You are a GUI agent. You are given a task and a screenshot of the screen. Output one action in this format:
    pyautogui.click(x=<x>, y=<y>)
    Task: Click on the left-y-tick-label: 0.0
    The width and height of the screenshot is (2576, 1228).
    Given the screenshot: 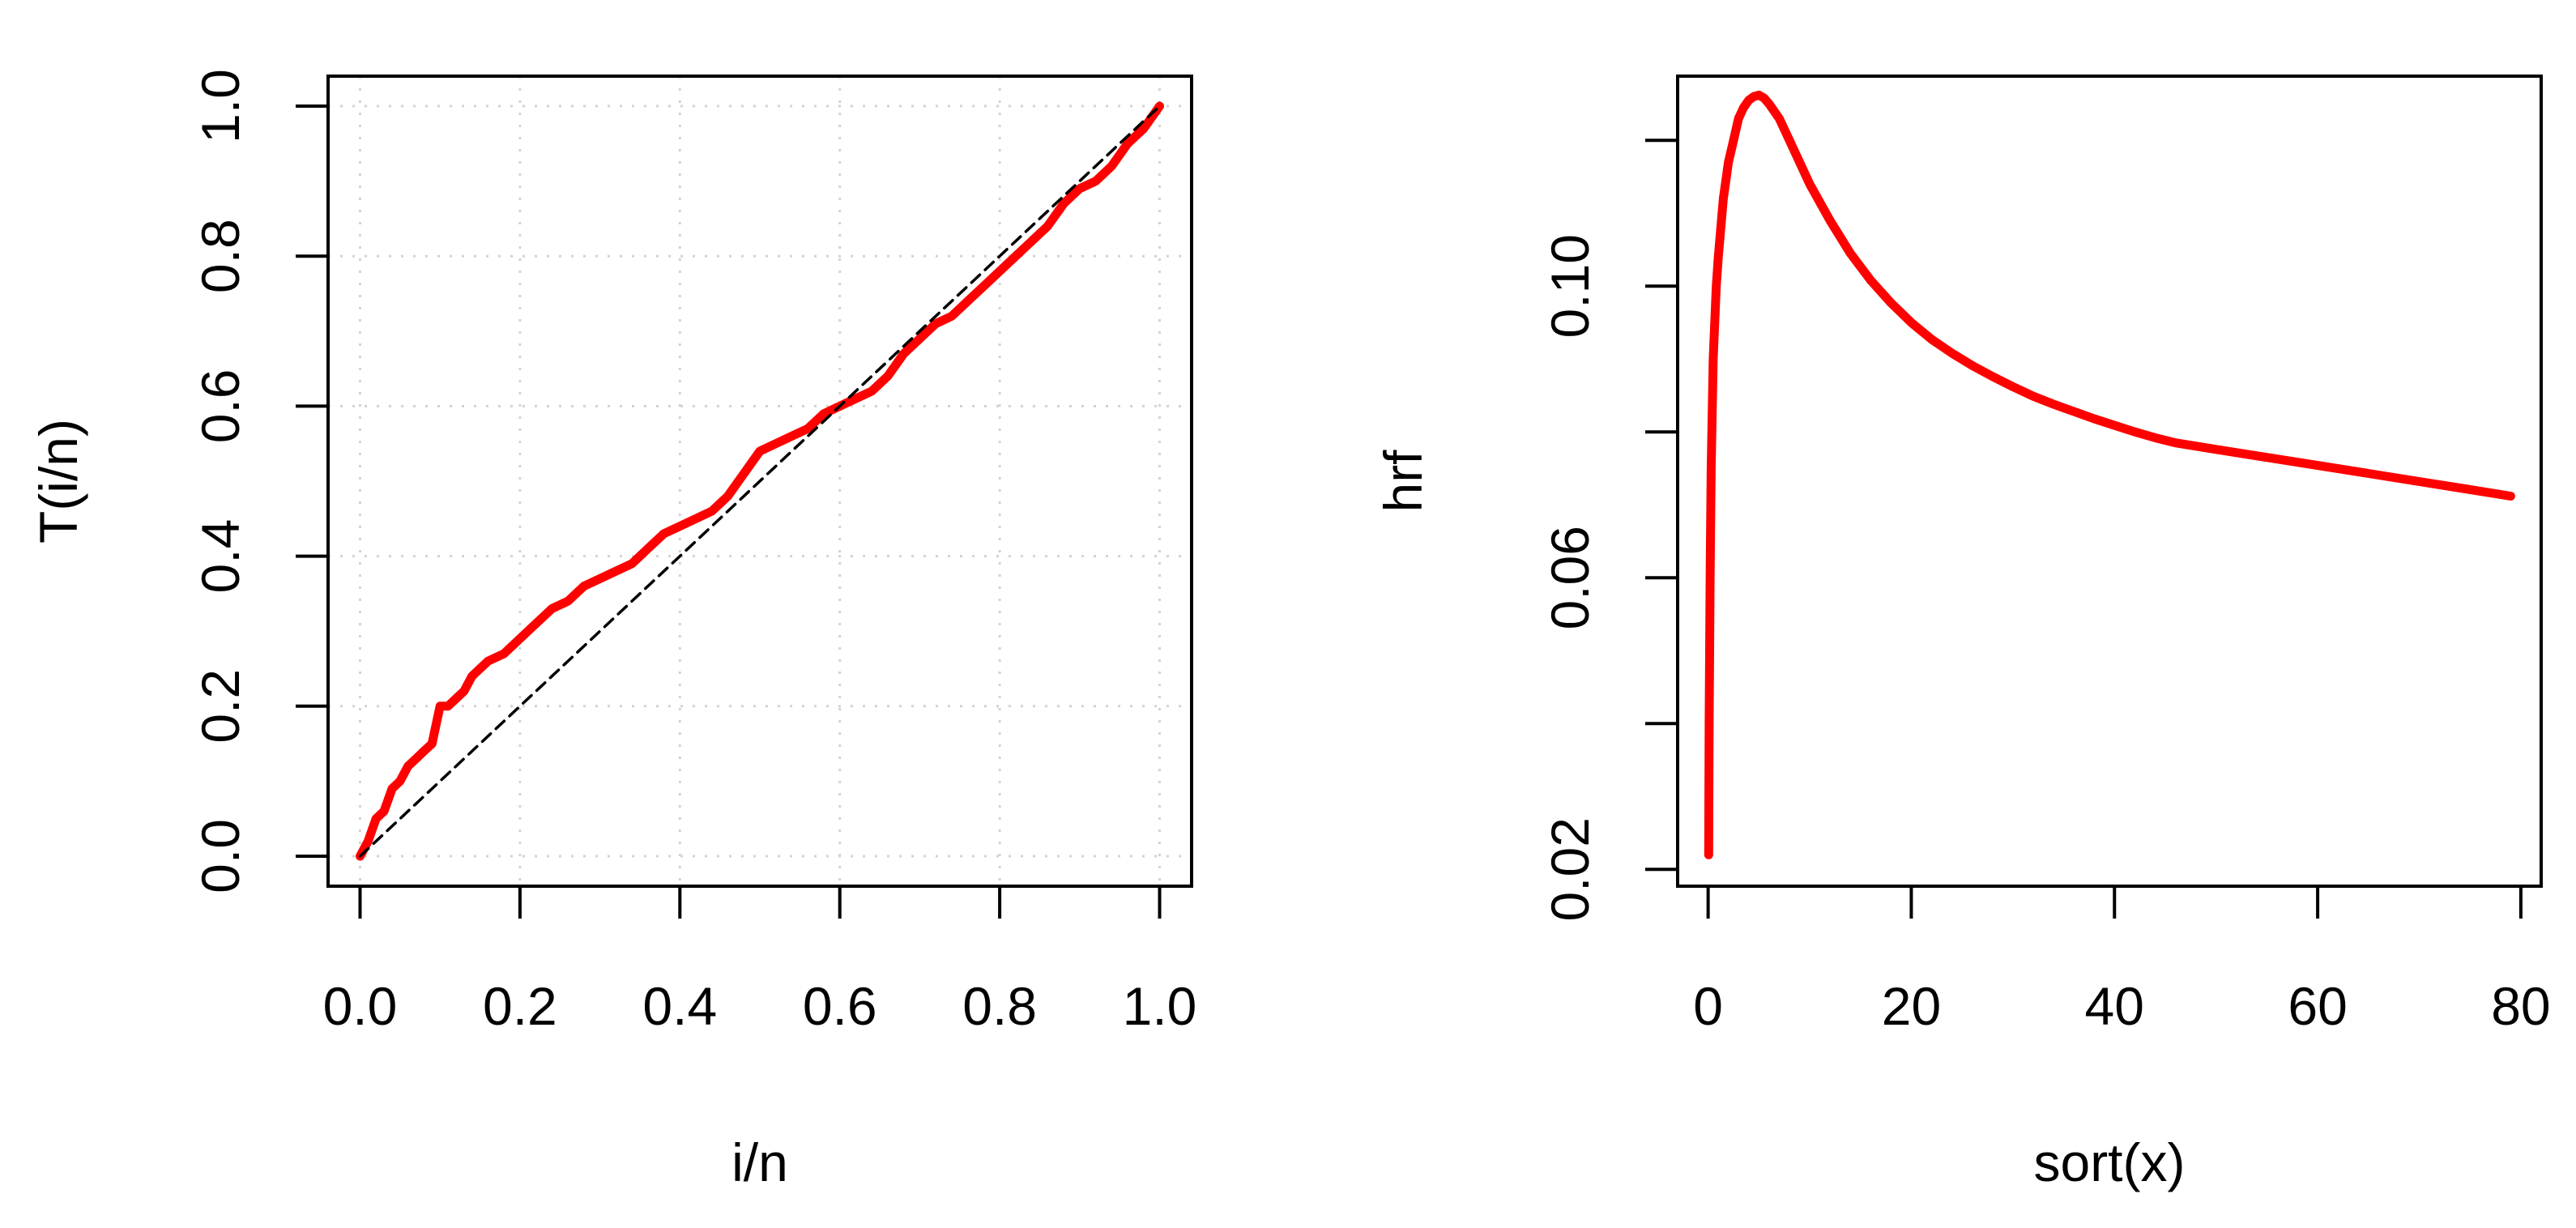 What is the action you would take?
    pyautogui.click(x=220, y=856)
    